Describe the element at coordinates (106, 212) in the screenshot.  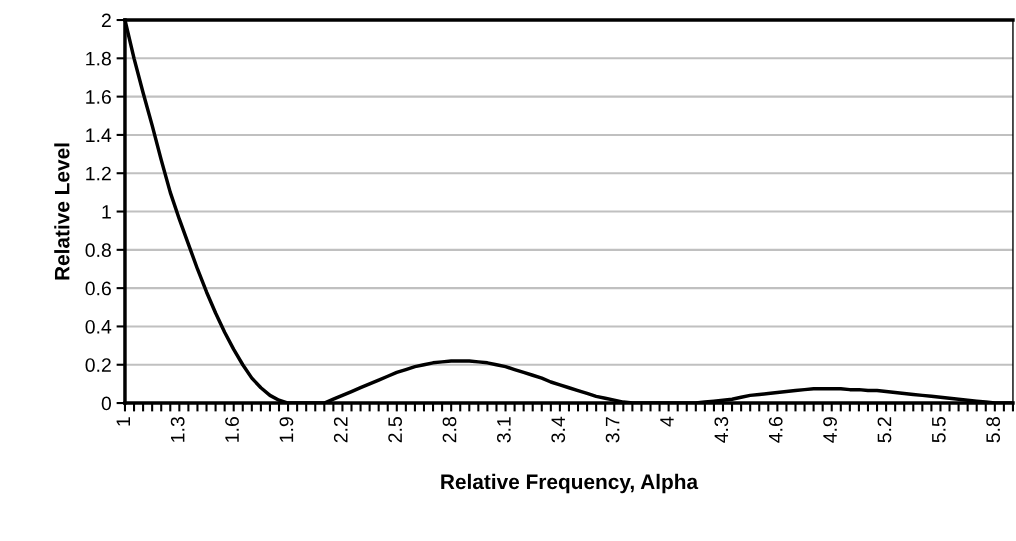
I see `y-tick-label: 1` at that location.